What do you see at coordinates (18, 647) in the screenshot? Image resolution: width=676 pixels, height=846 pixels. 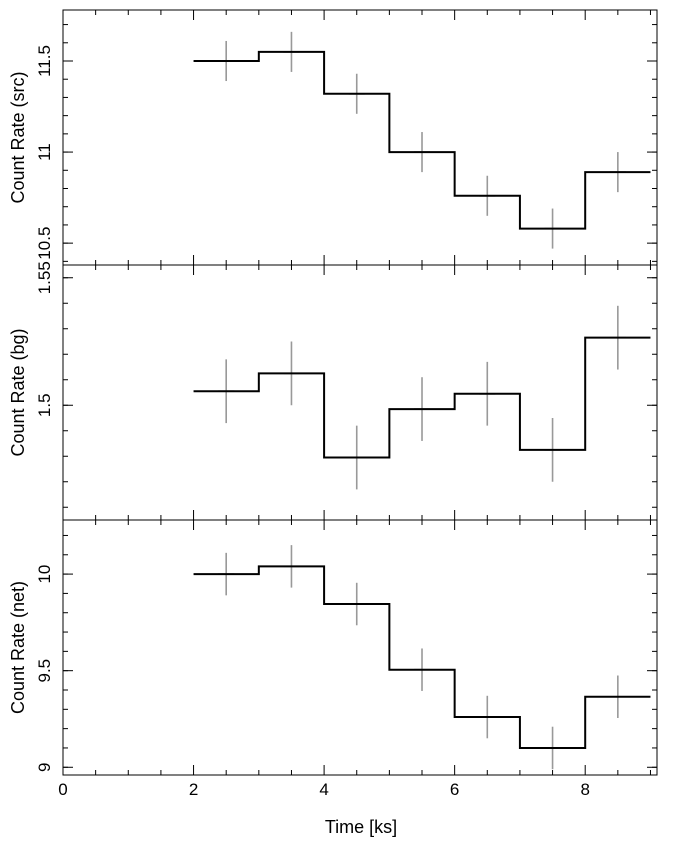 I see `y-axis-label: Count Rate (net)` at bounding box center [18, 647].